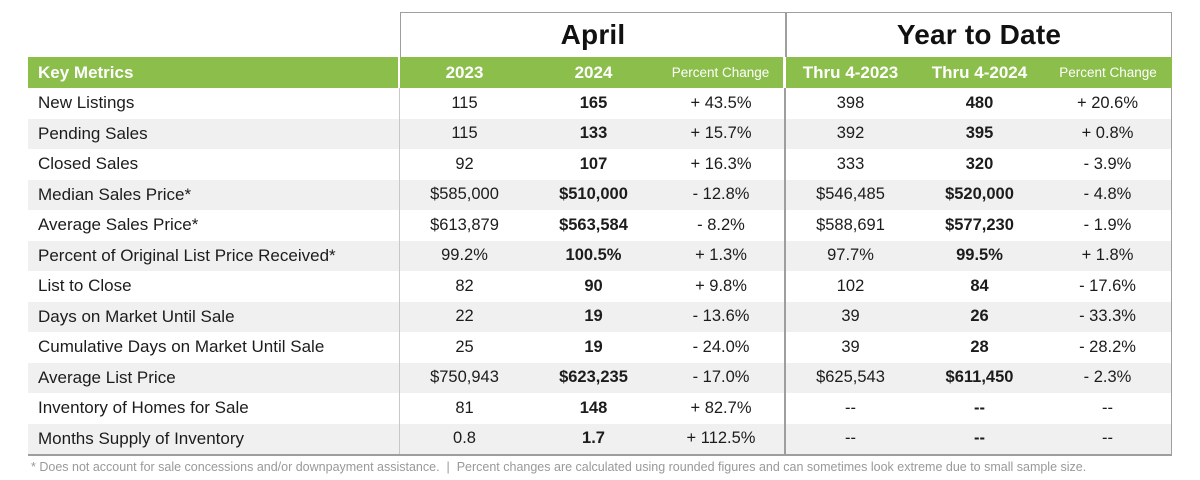 Image resolution: width=1200 pixels, height=480 pixels. I want to click on ytd-2023-value: 392, so click(850, 133).